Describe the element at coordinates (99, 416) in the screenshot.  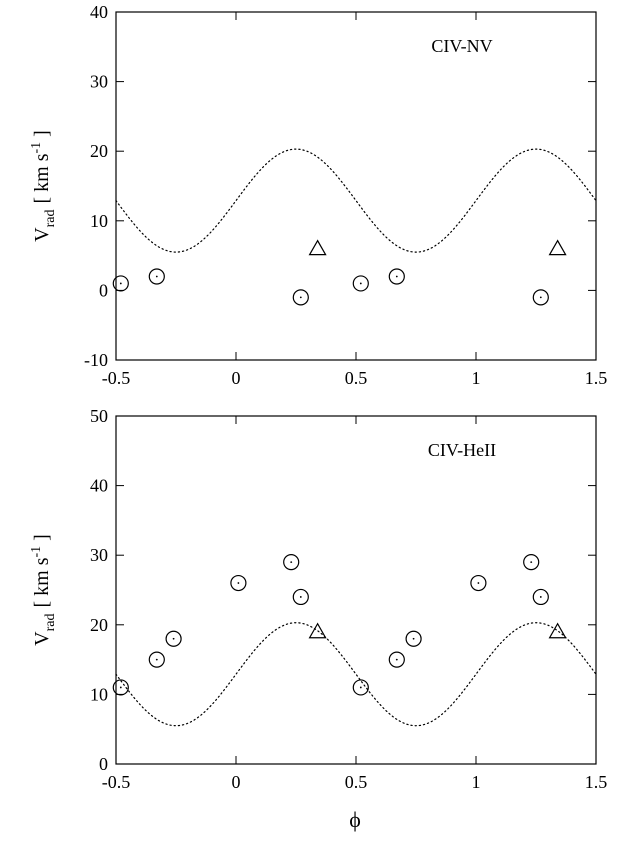
I see `y-tick-label: 50` at that location.